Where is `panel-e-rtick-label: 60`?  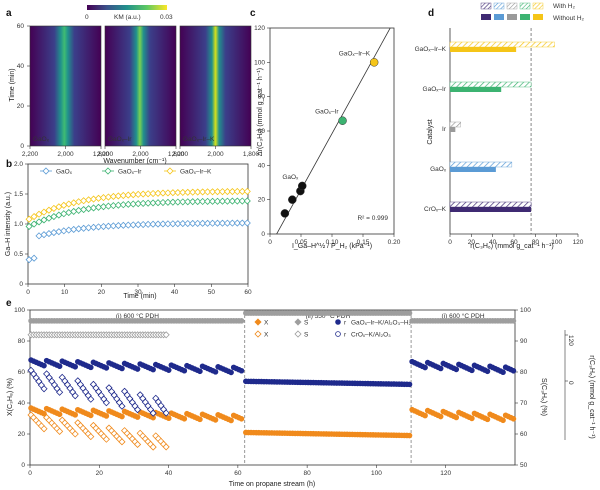 panel-e-rtick-label: 60 is located at coordinates (524, 434).